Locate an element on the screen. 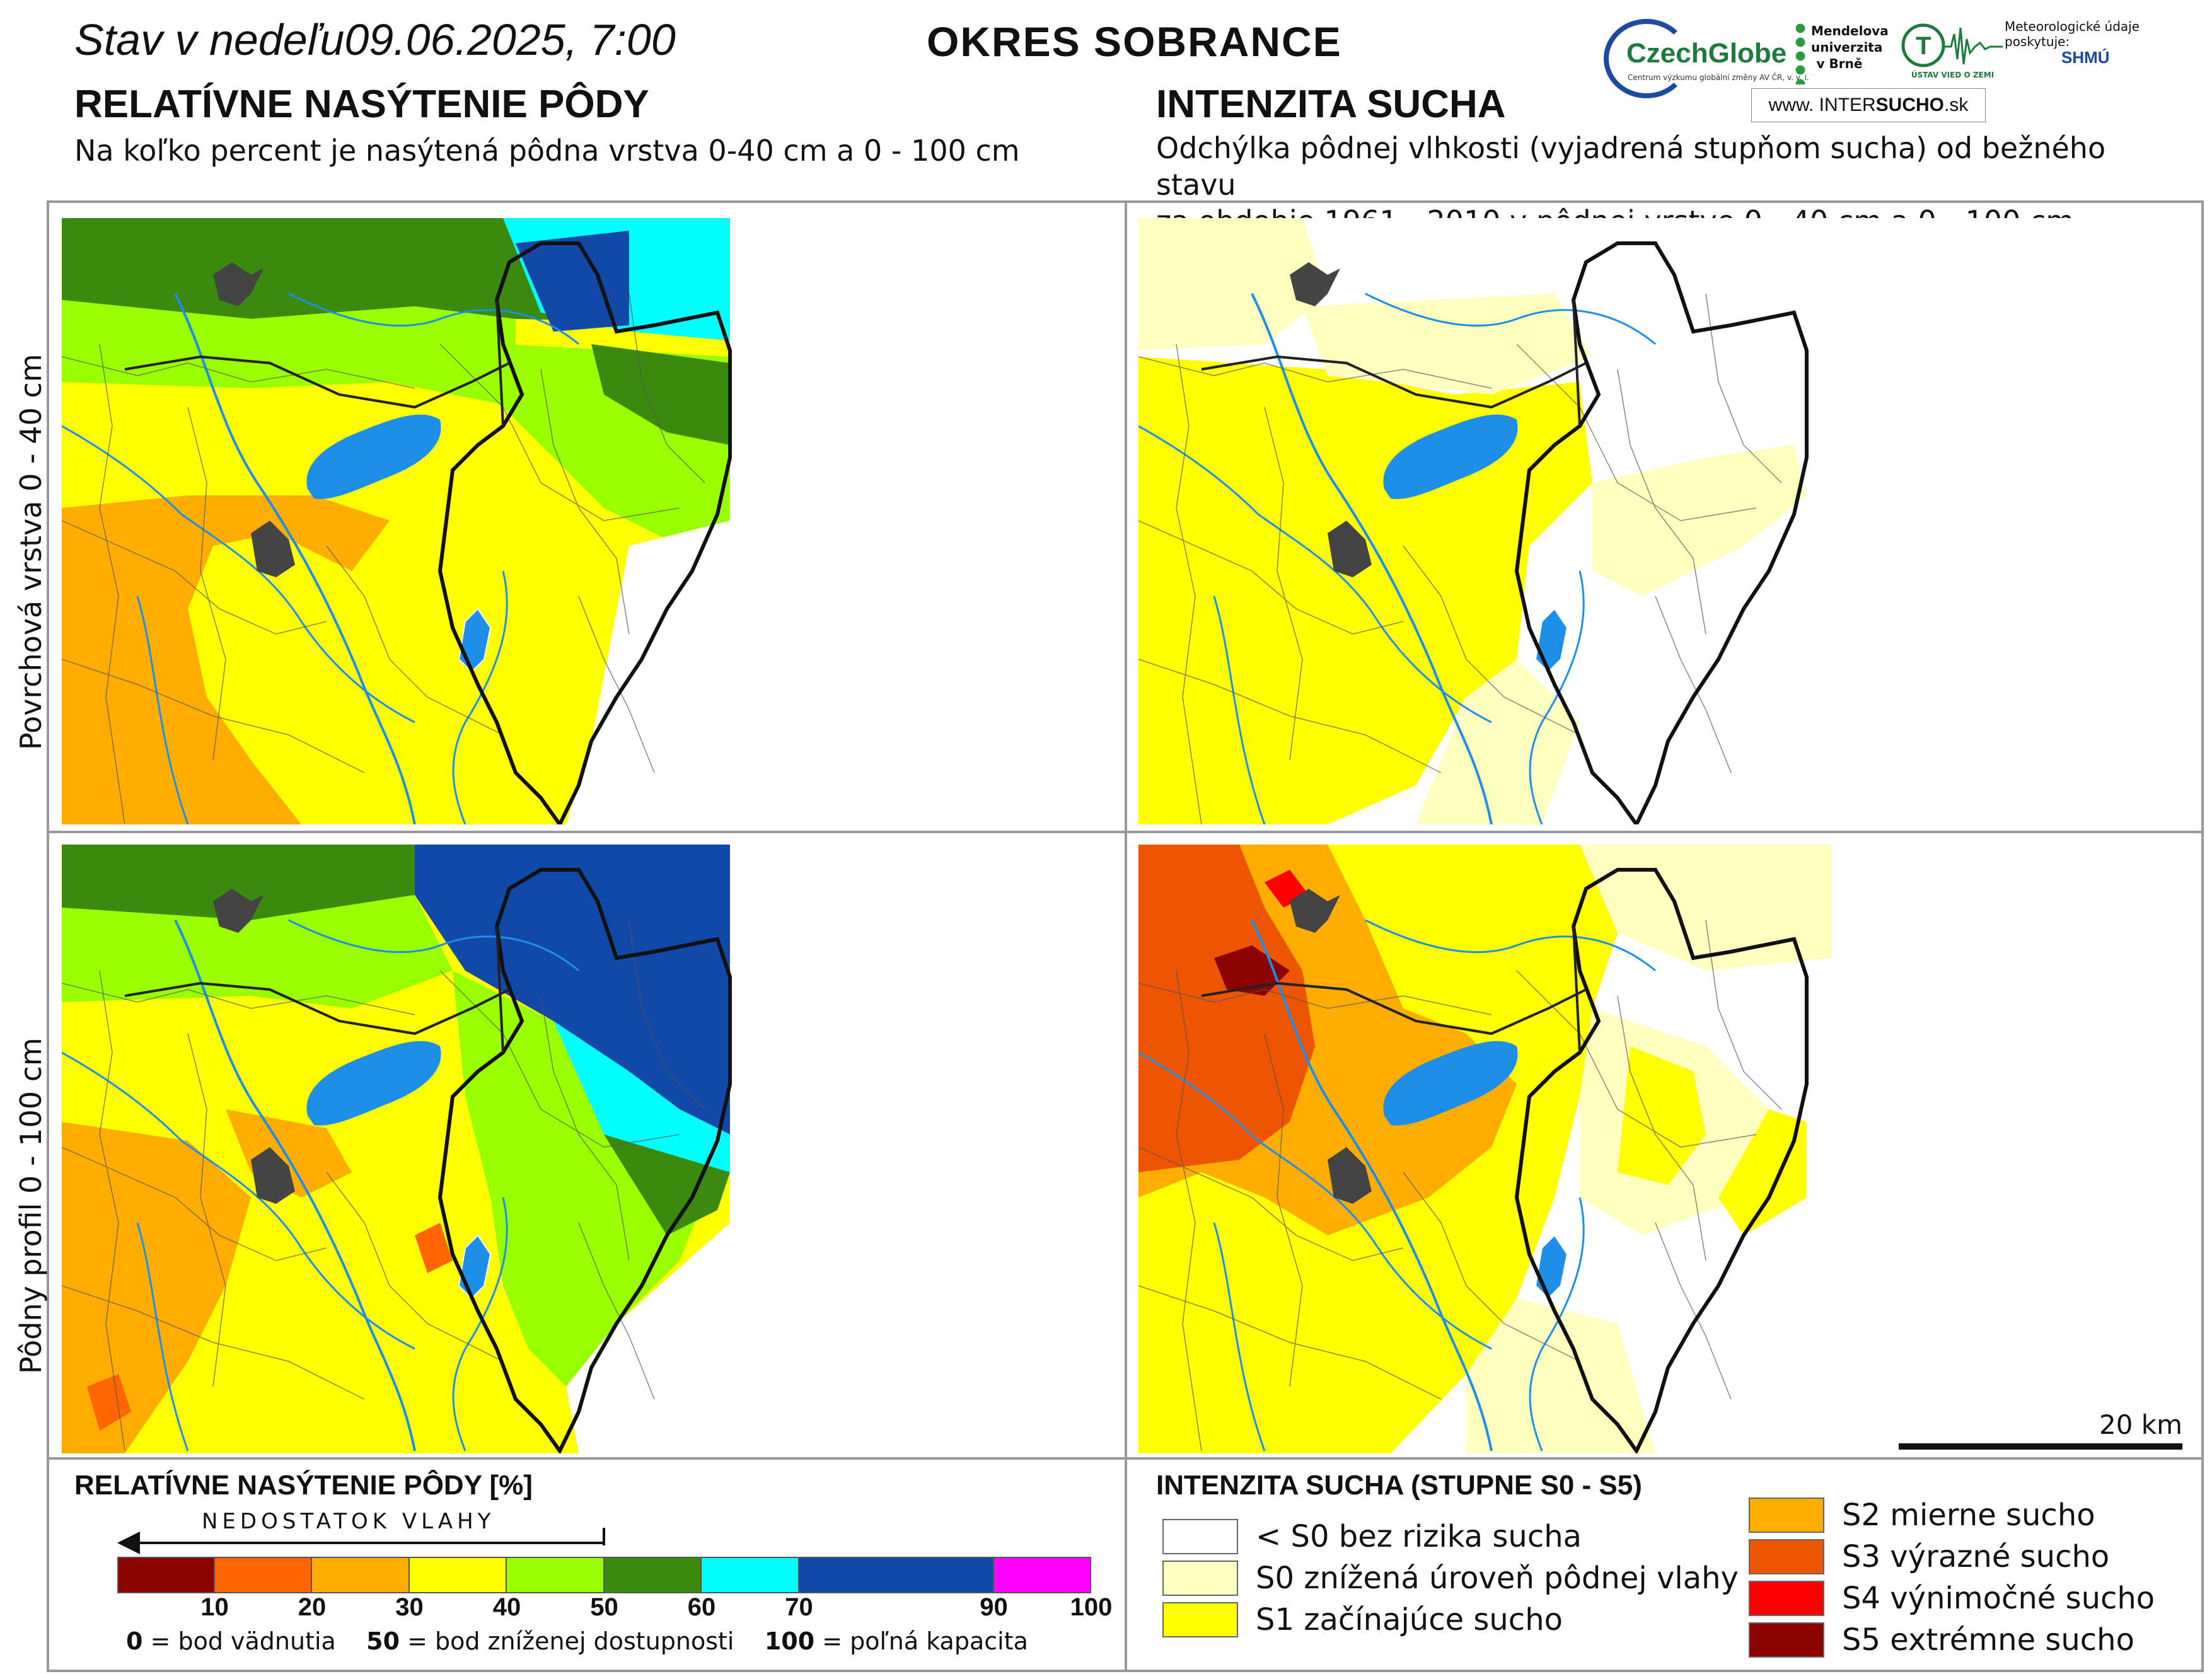 Image resolution: width=2212 pixels, height=1674 pixels. ramp-tick-label: 40 is located at coordinates (506, 1607).